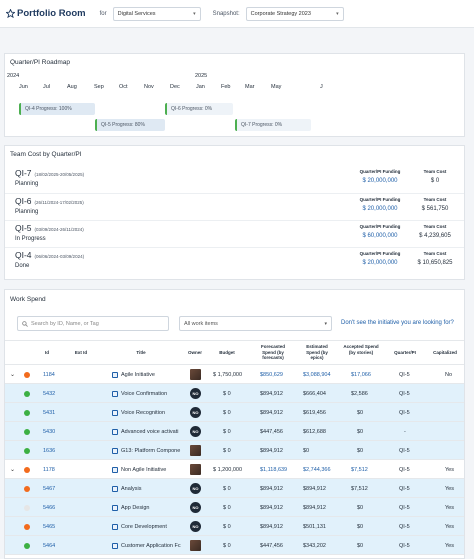 The width and height of the screenshot is (474, 559). I want to click on budget-value: $ 0, so click(227, 488).